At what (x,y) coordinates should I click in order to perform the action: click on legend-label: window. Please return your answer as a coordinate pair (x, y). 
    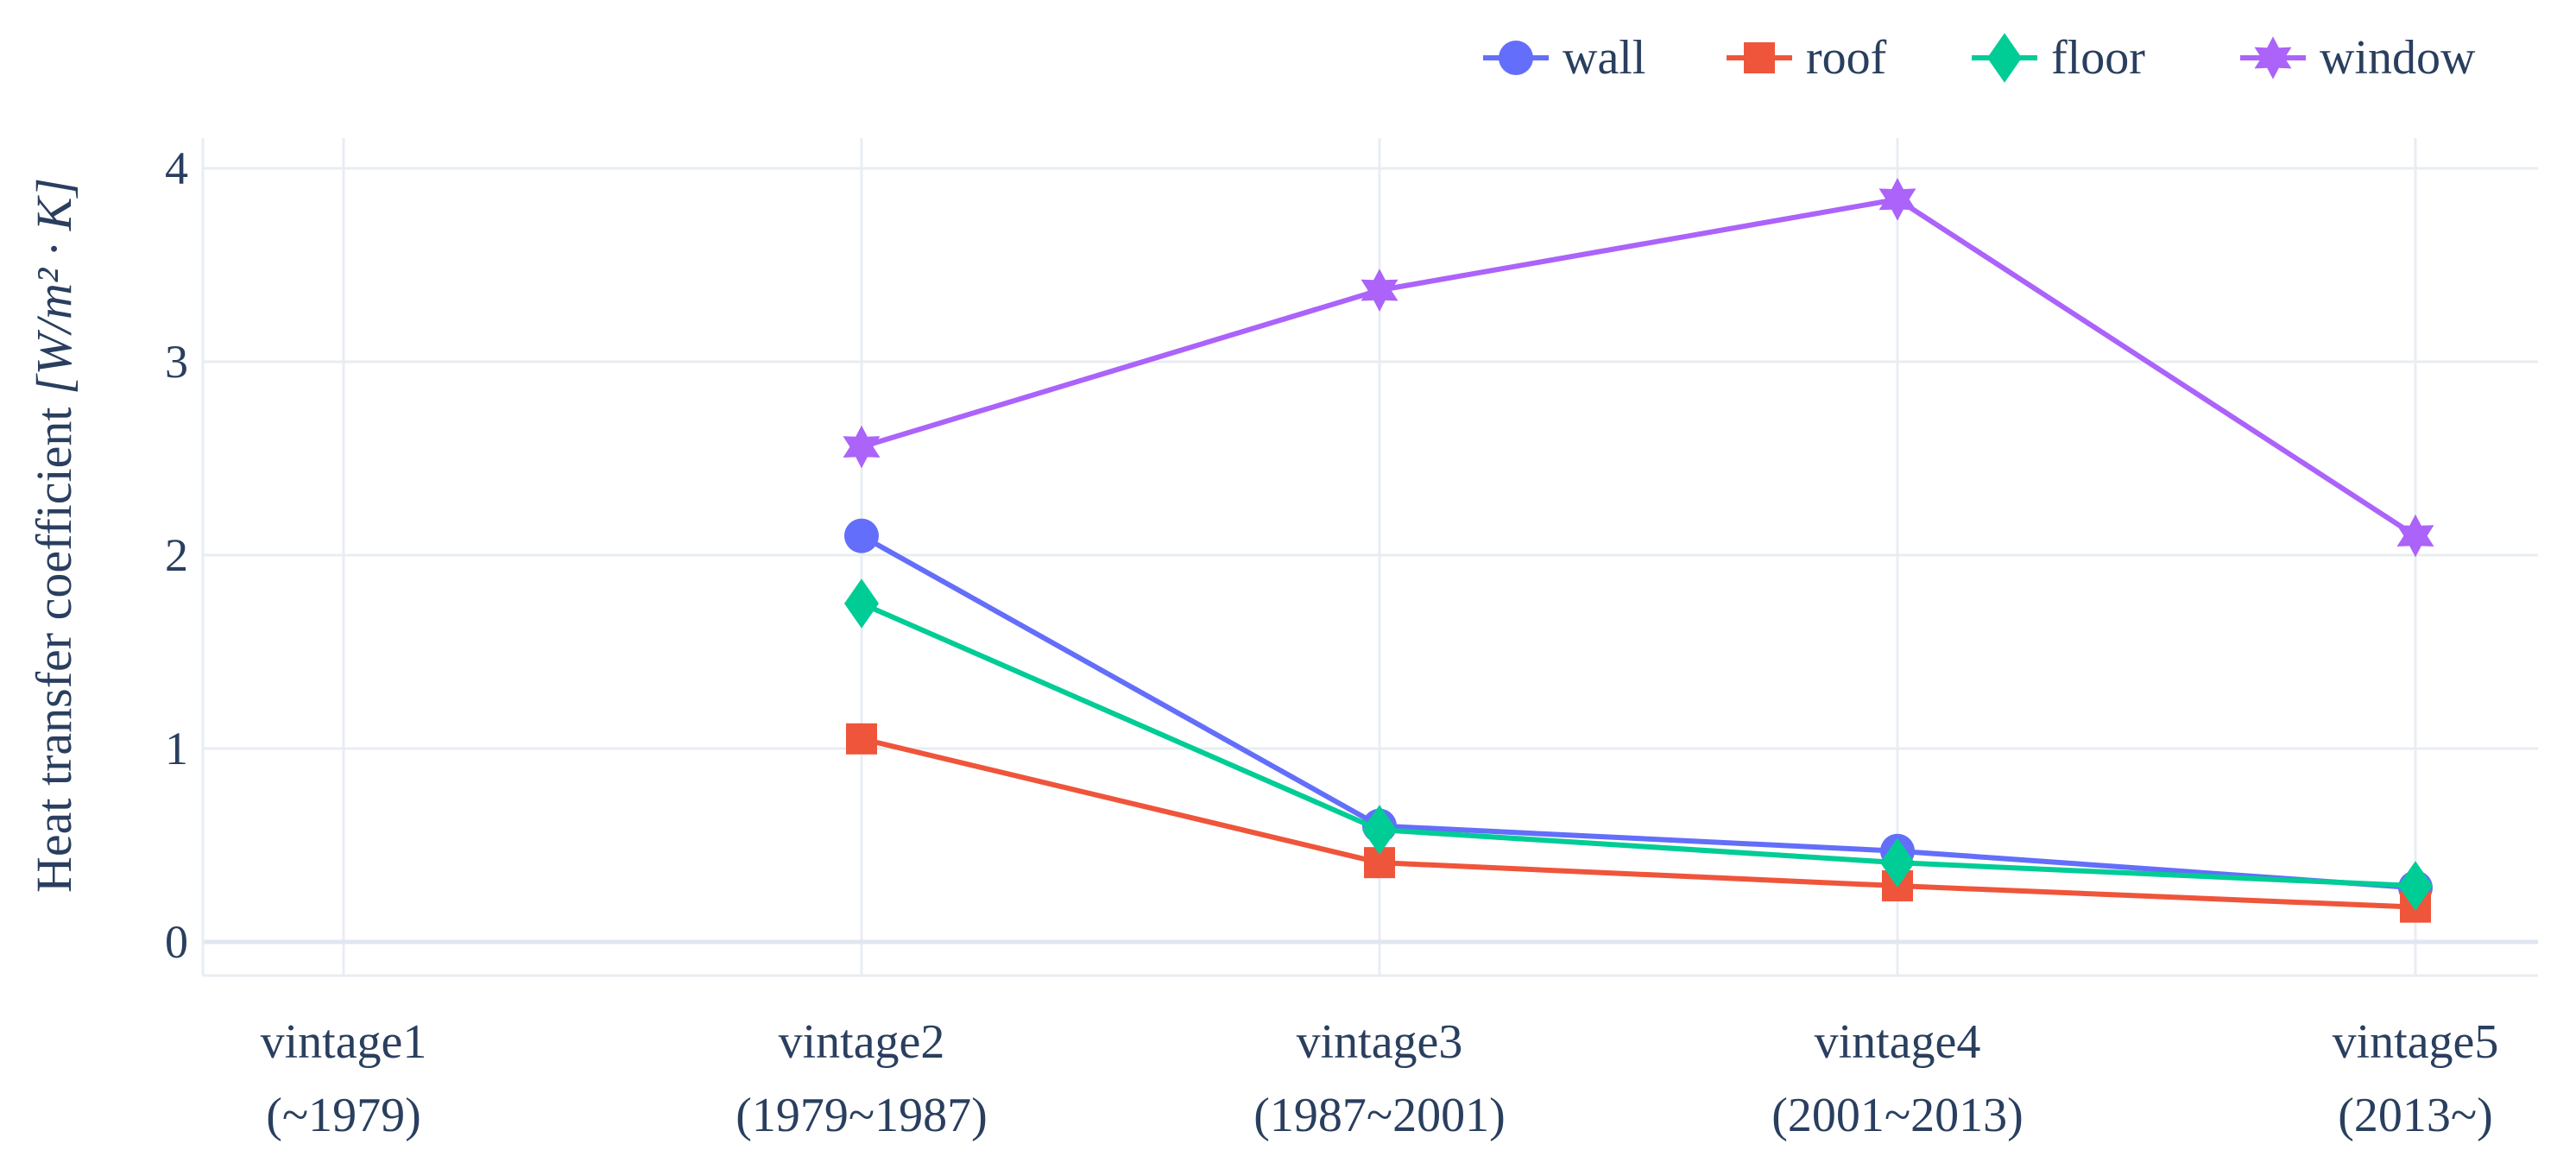
    Looking at the image, I should click on (2398, 58).